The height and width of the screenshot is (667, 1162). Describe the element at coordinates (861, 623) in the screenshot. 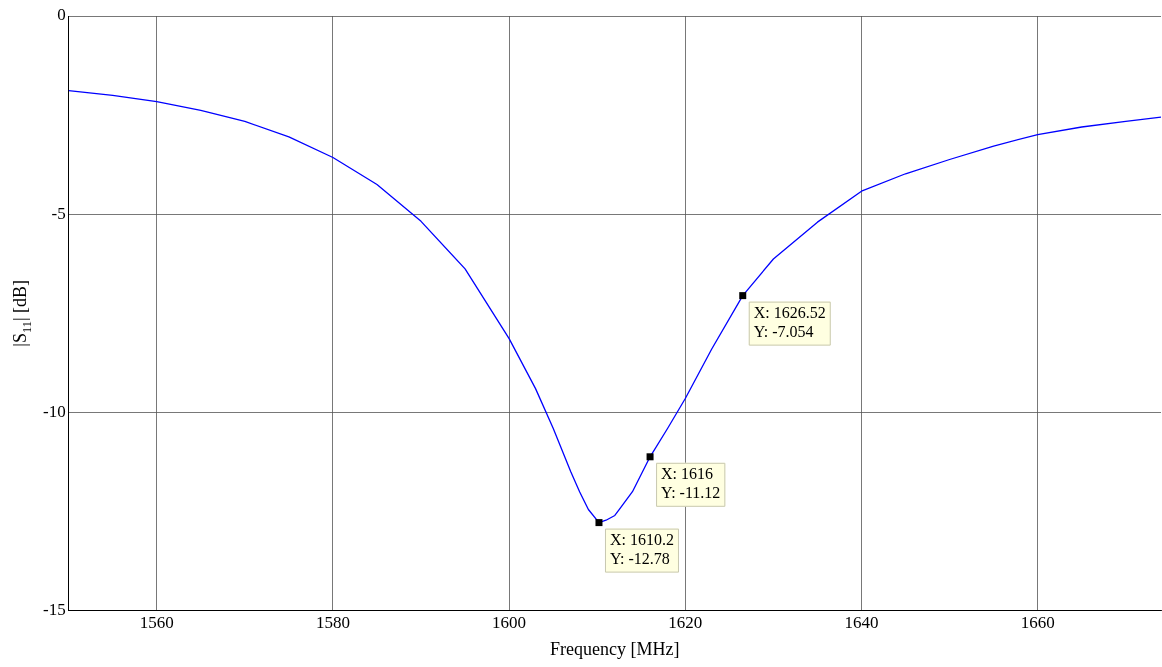

I see `x-tick-label: 1640` at that location.